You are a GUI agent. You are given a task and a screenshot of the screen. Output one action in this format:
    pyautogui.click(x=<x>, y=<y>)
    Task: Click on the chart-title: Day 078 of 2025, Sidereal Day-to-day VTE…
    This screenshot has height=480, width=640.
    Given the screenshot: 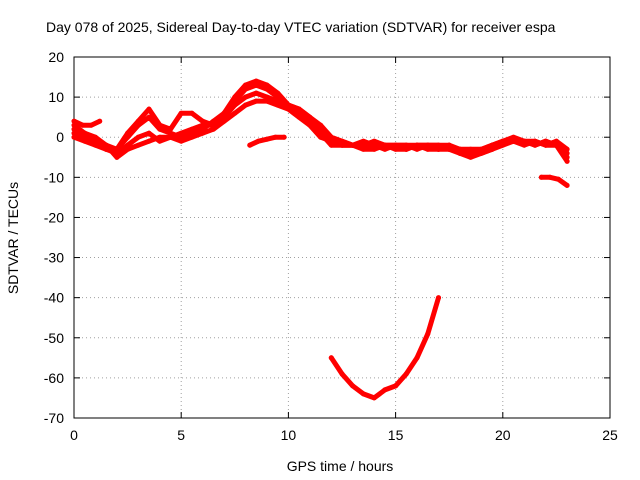 What is the action you would take?
    pyautogui.click(x=301, y=27)
    